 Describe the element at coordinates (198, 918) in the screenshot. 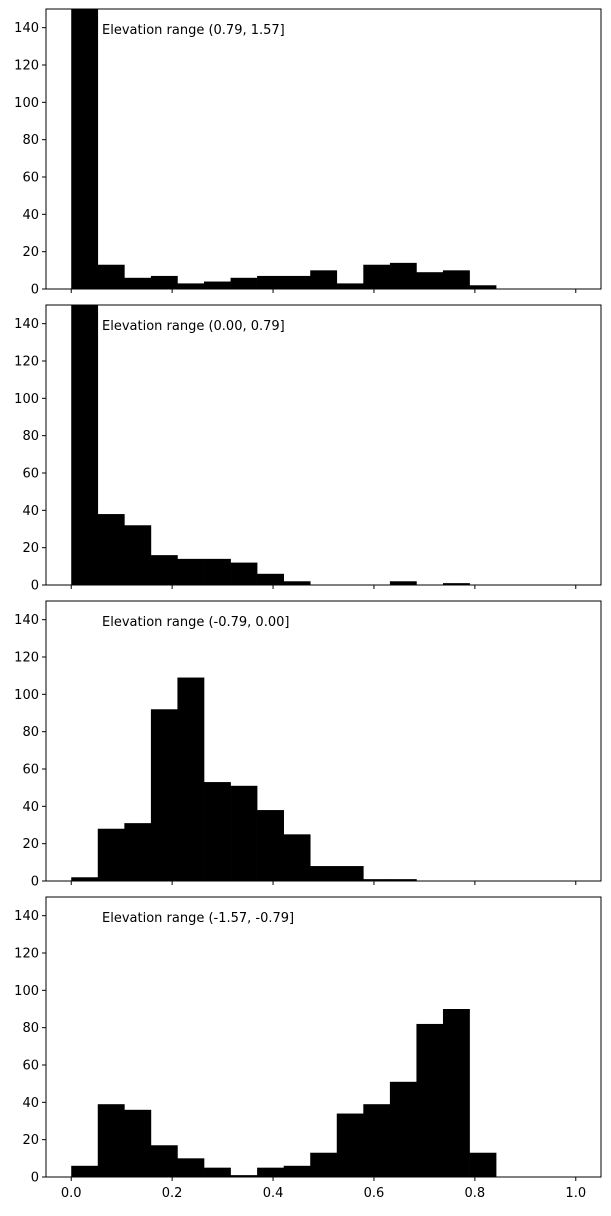

I see `elevation-range-label: Elevation range (-1.57, -0.79]` at that location.